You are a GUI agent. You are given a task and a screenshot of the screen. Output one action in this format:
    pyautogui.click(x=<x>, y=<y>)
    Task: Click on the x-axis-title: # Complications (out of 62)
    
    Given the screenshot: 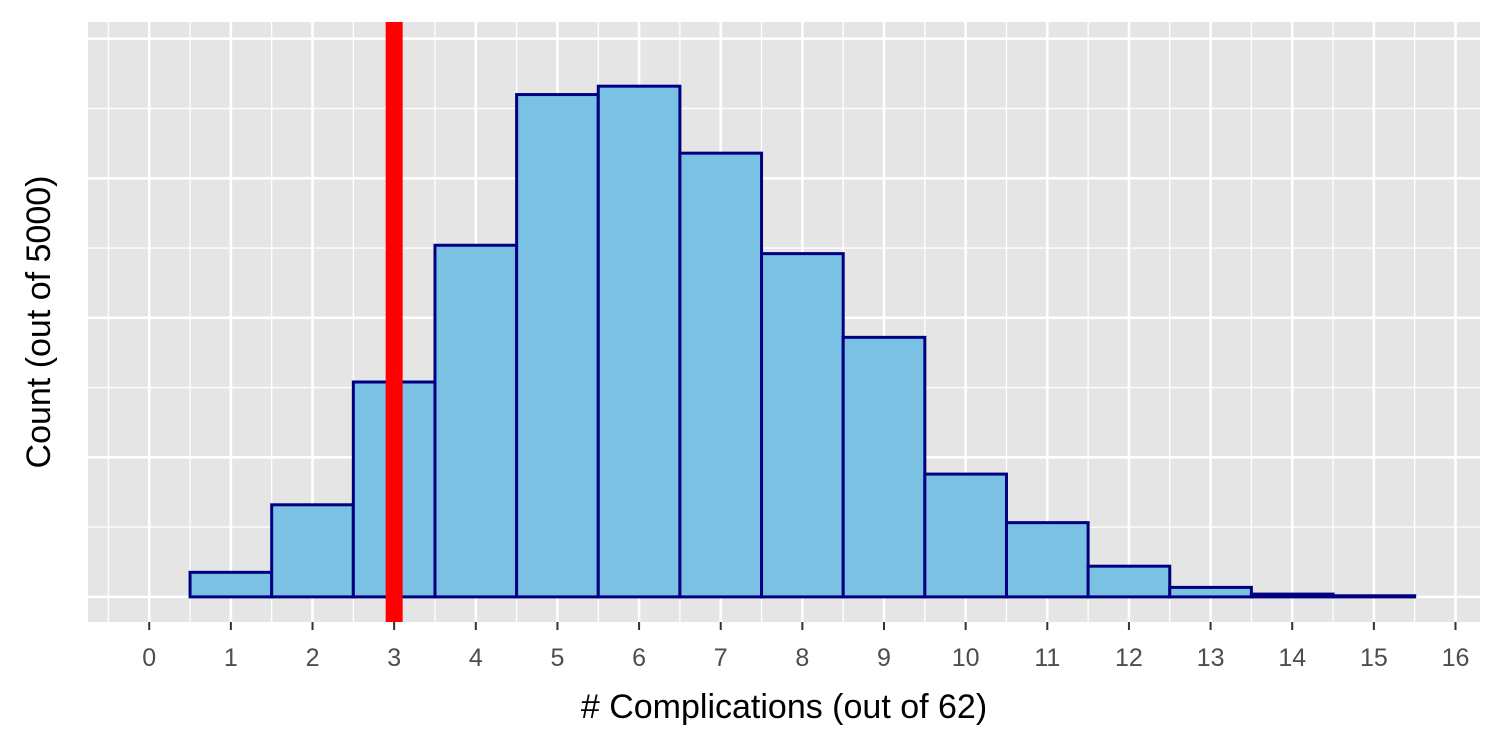 What is the action you would take?
    pyautogui.click(x=784, y=707)
    